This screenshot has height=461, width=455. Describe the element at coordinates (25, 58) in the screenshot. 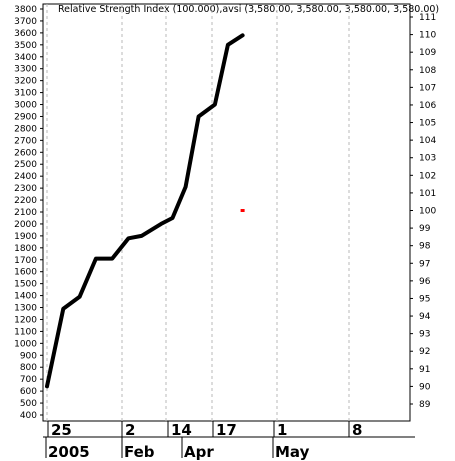

I see `left-tick-label: 3400` at that location.